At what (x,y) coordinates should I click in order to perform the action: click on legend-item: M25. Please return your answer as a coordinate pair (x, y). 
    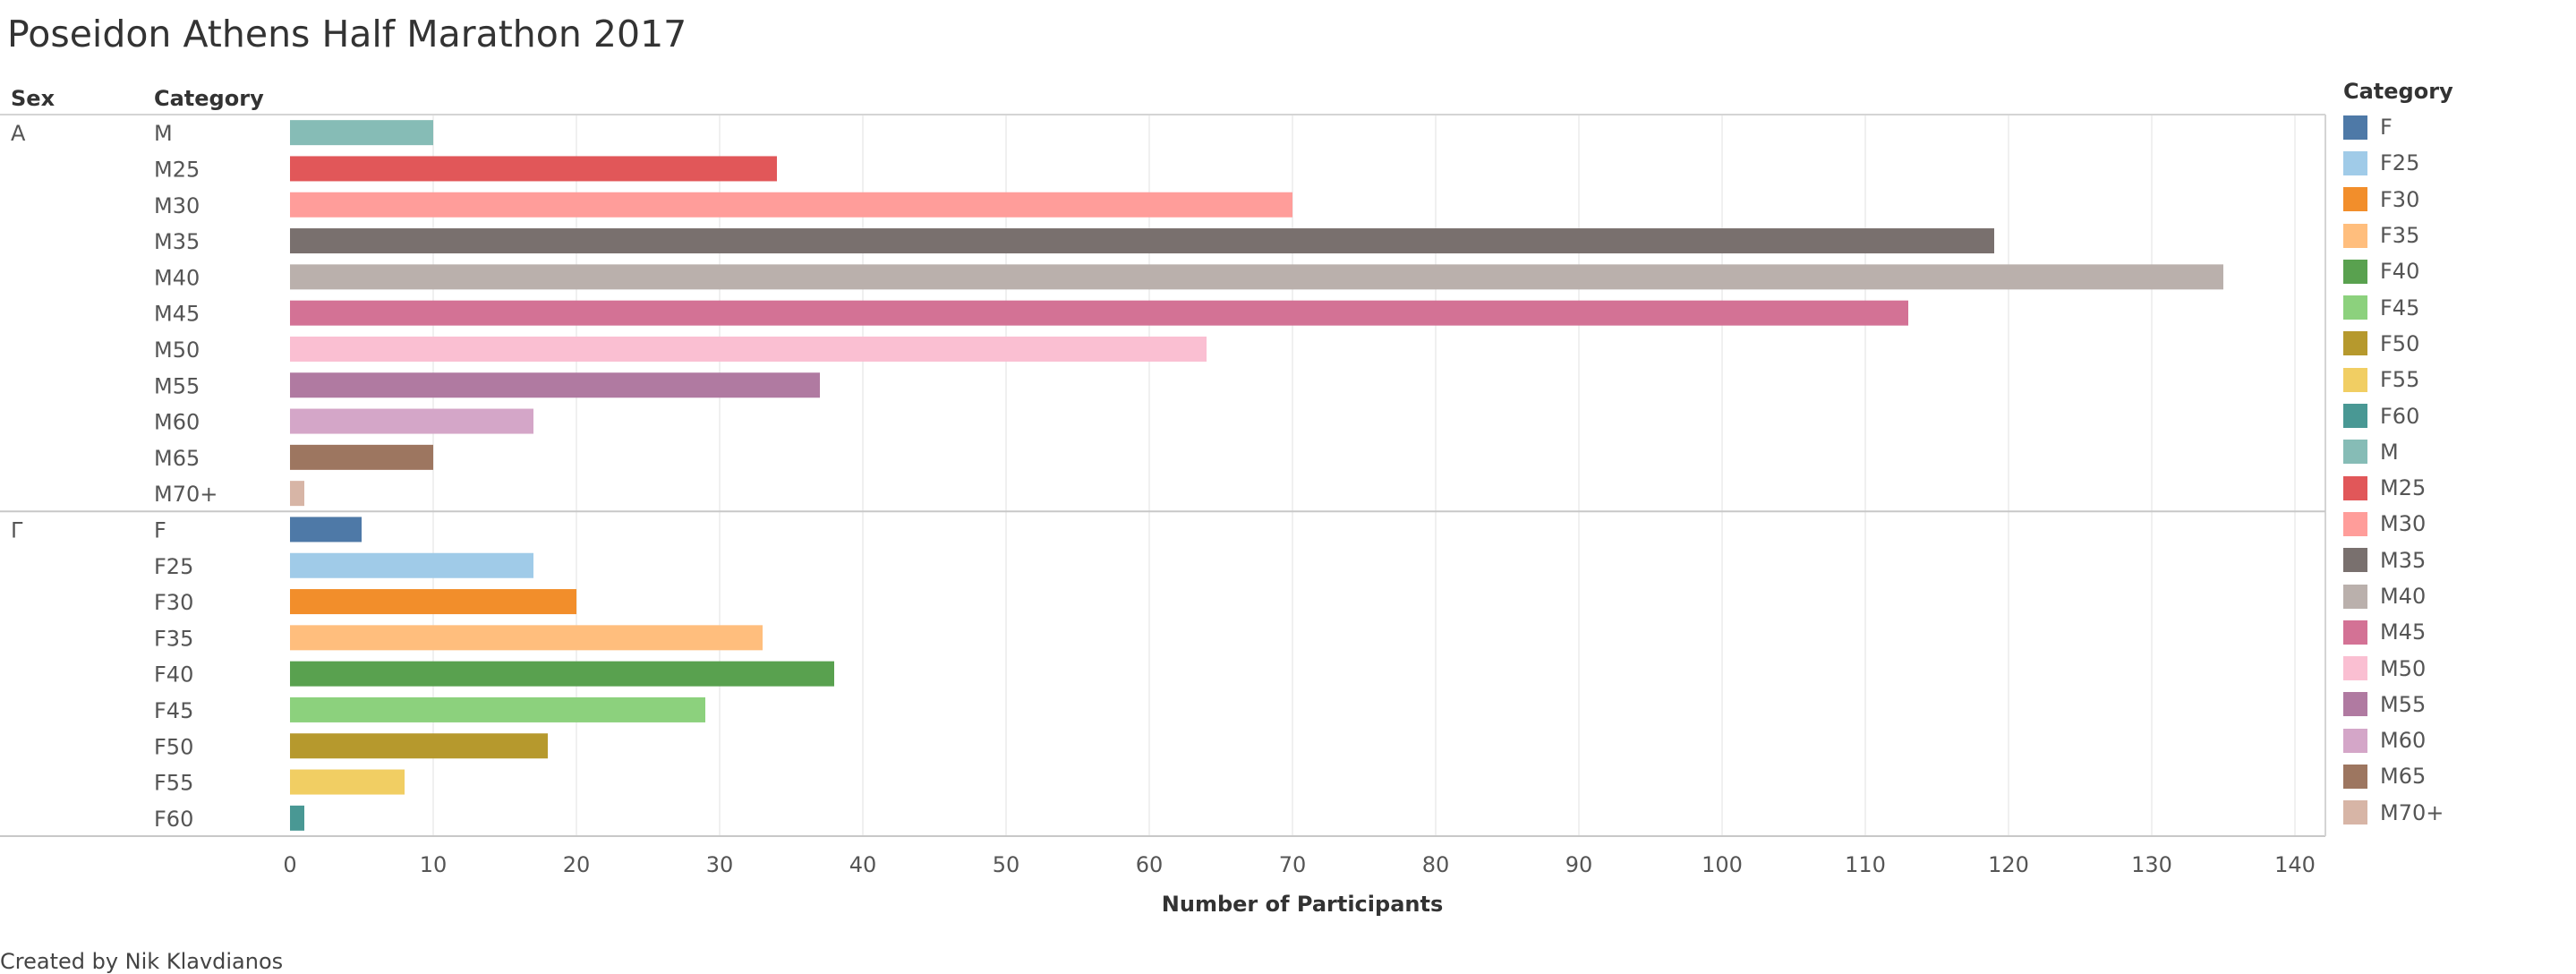
    Looking at the image, I should click on (2398, 488).